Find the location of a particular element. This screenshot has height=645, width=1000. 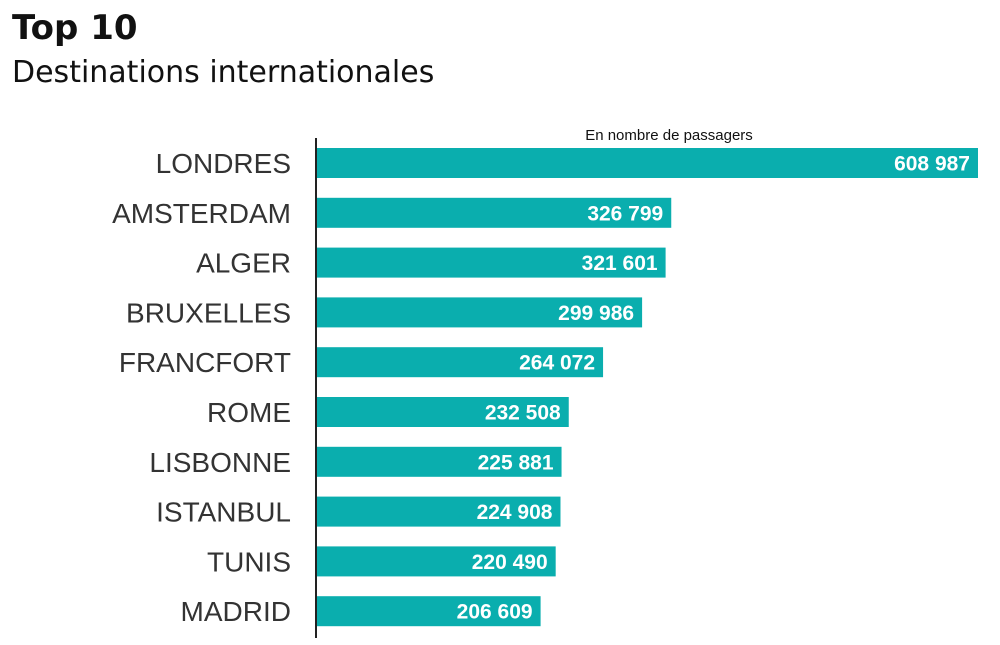

category-label: TUNIS is located at coordinates (249, 561).